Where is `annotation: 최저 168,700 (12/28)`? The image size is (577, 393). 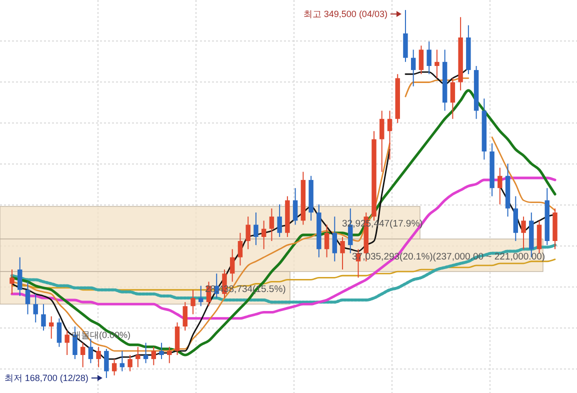
annotation: 최저 168,700 (12/28) is located at coordinates (46, 378).